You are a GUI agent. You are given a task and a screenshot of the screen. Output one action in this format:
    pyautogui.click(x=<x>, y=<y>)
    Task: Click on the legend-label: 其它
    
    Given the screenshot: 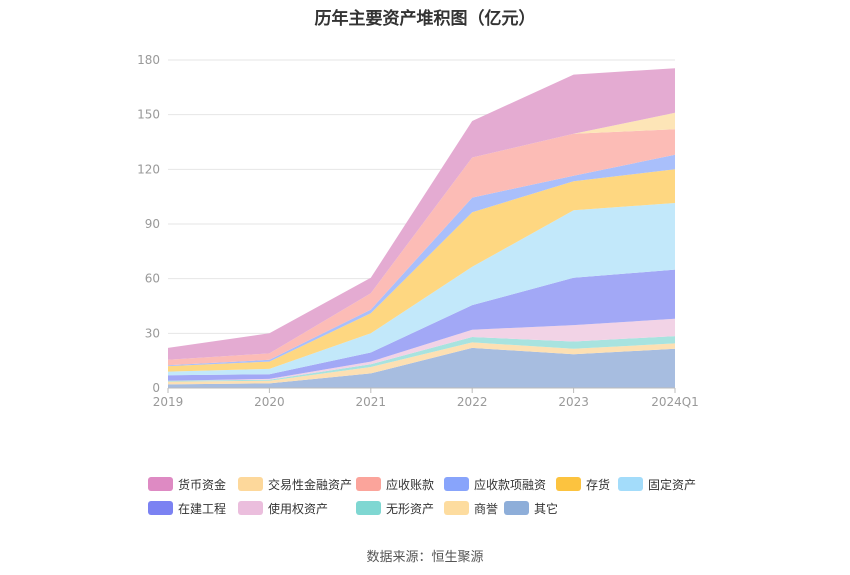 What is the action you would take?
    pyautogui.click(x=546, y=508)
    